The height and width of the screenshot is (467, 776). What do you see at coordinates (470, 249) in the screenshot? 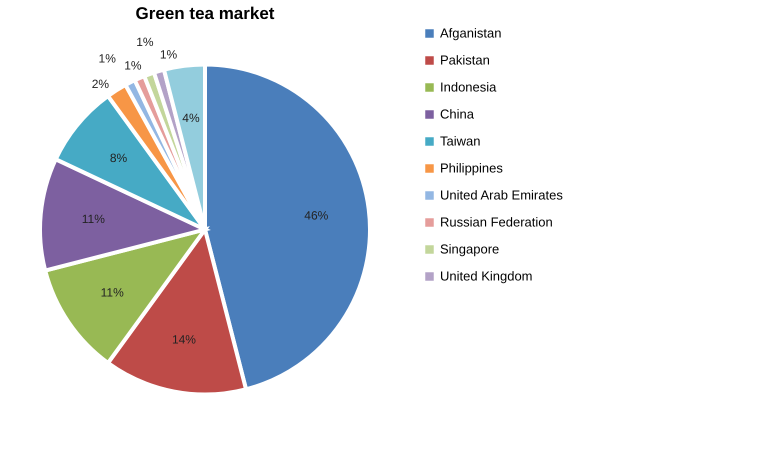
I see `legend-label: Singapore` at bounding box center [470, 249].